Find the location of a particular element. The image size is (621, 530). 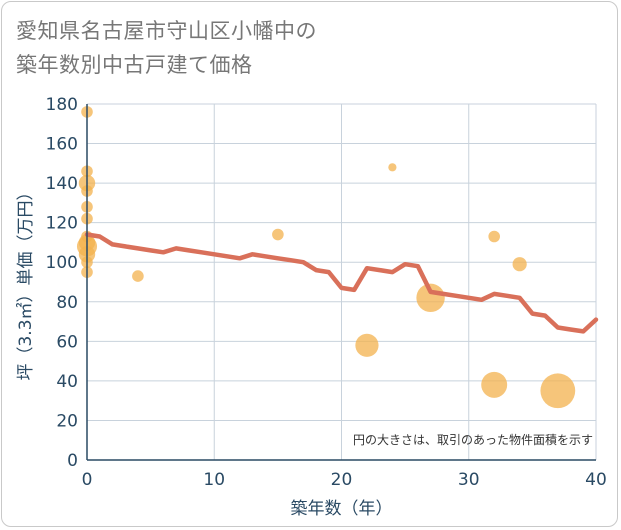

y-tick-label: 60 is located at coordinates (67, 342).